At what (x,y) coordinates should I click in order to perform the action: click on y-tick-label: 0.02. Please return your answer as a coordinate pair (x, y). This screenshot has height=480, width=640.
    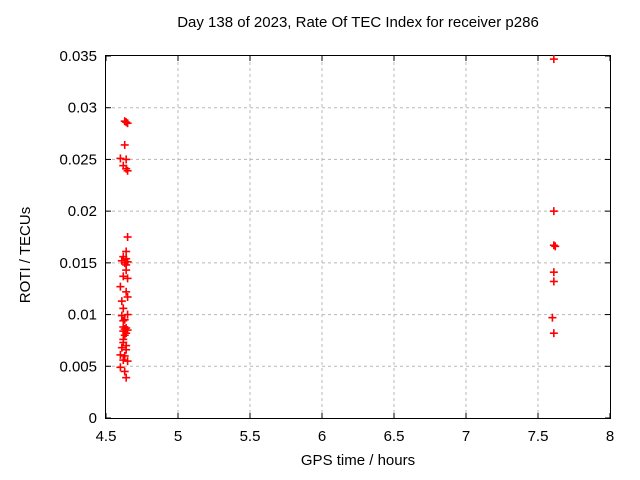
    Looking at the image, I should click on (82, 211).